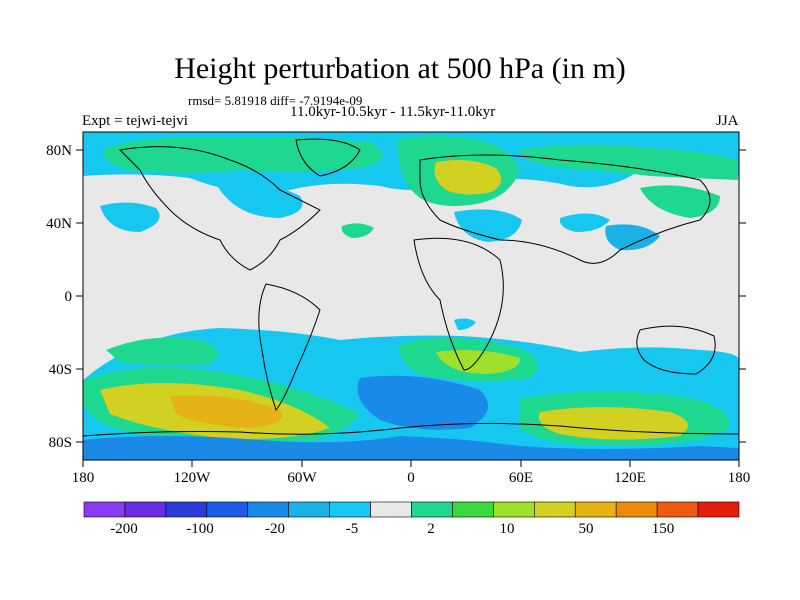 The height and width of the screenshot is (600, 800). Describe the element at coordinates (59, 224) in the screenshot. I see `lat-tick-label: 40N` at that location.